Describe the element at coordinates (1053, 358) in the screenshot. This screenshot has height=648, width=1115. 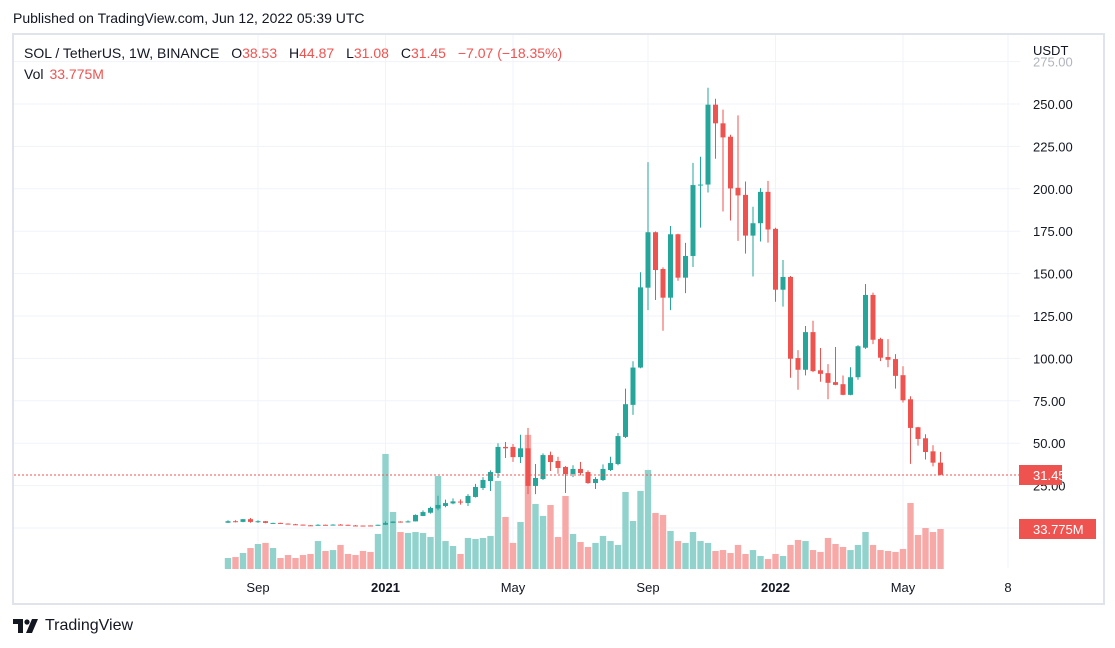
I see `price-tick-label: 100.00` at that location.